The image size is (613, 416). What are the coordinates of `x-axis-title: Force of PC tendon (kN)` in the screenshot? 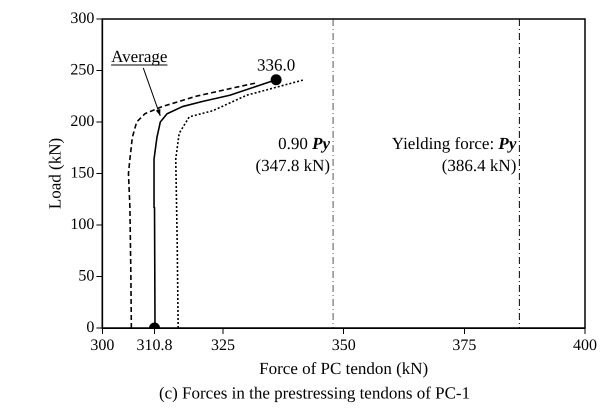 It's located at (343, 368).